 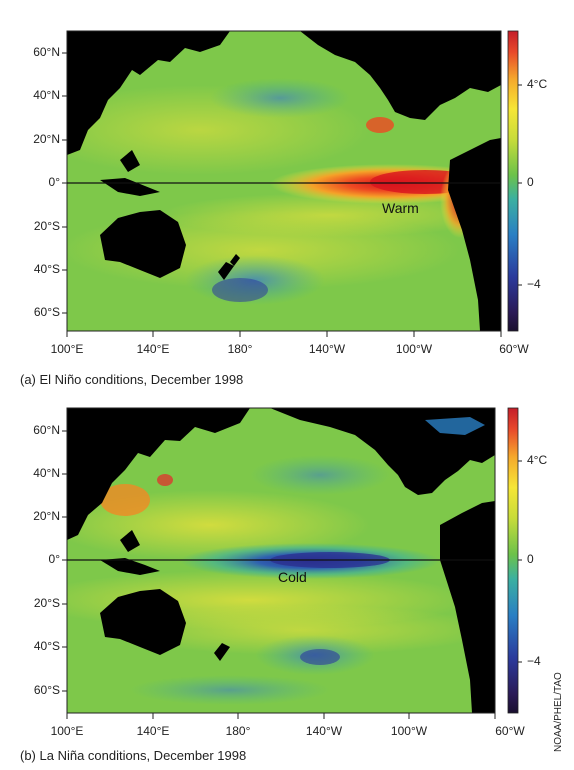 I want to click on color-scale-b, so click(x=513, y=560).